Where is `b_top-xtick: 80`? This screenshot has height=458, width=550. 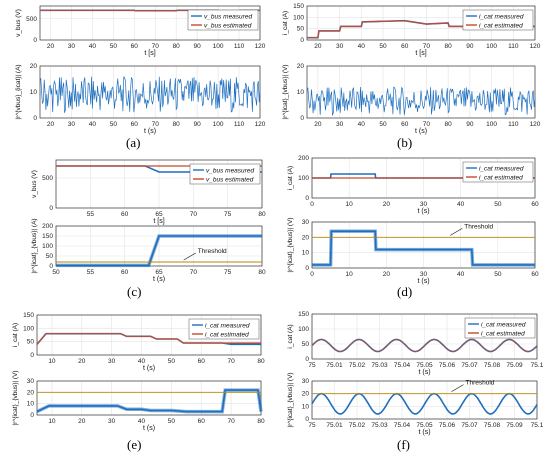 b_top-xtick: 80 is located at coordinates (449, 46).